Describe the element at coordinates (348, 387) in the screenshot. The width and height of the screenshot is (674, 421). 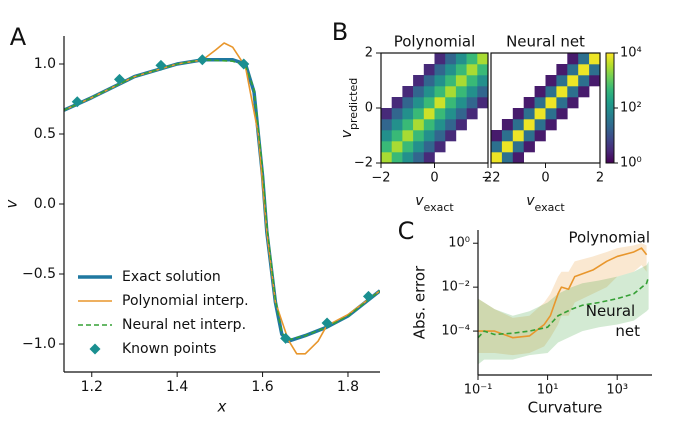
I see `x-tick-label: 1.8` at that location.